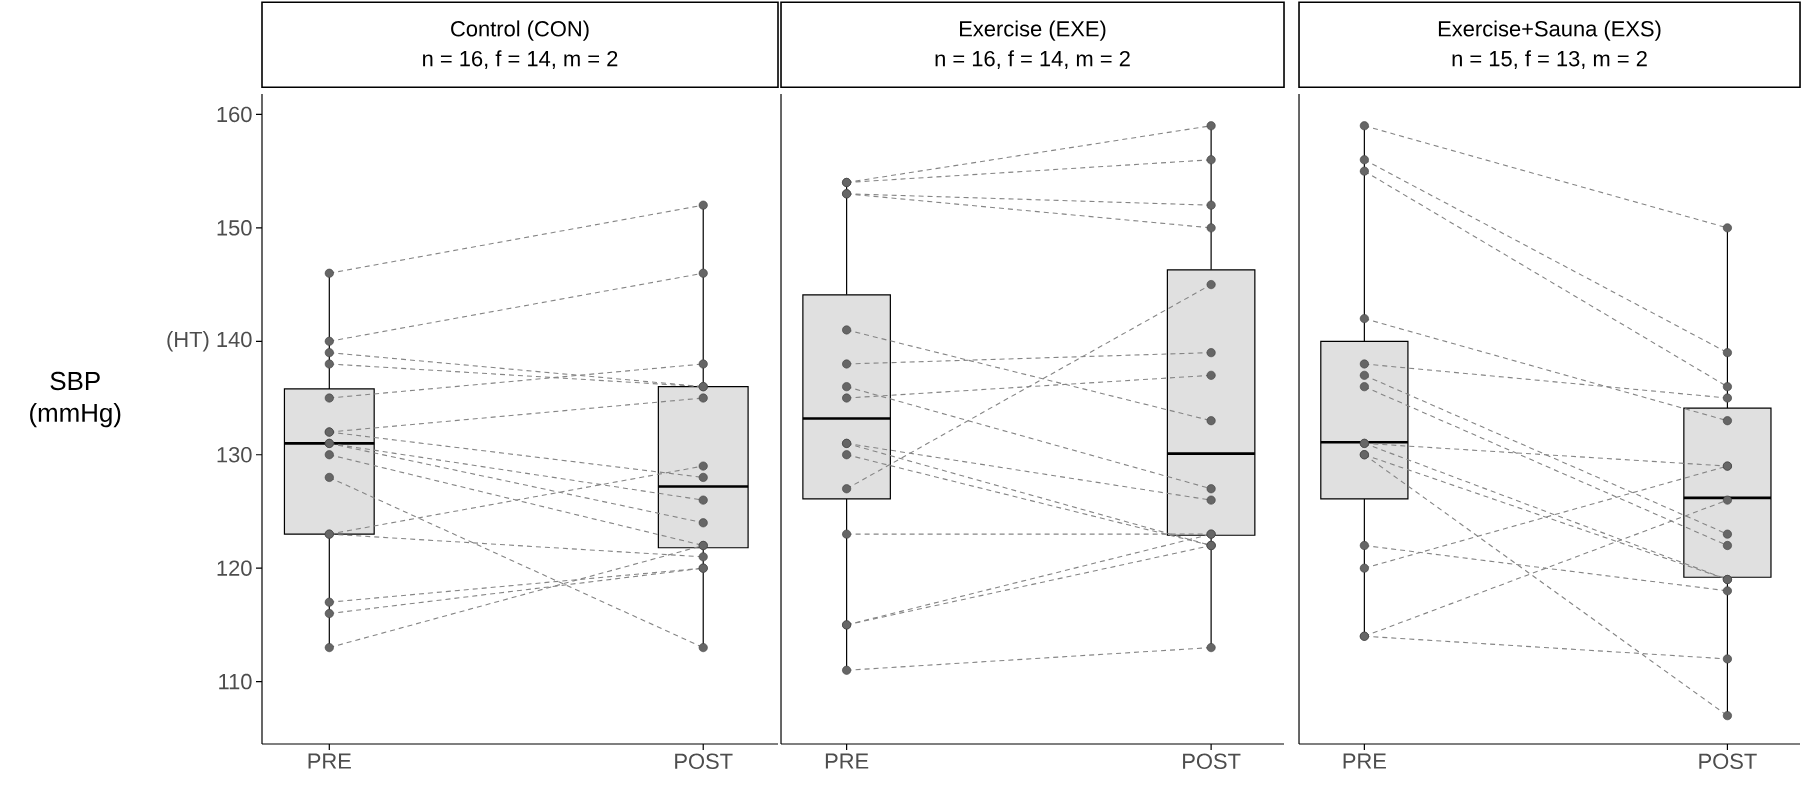  Describe the element at coordinates (234, 454) in the screenshot. I see `y-tick-label: 130` at that location.